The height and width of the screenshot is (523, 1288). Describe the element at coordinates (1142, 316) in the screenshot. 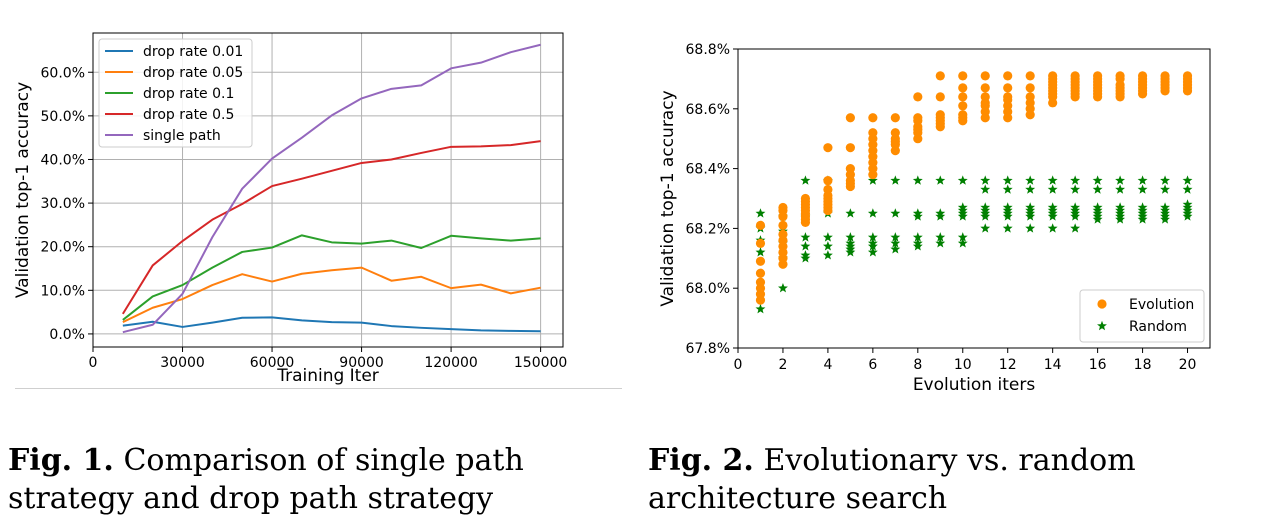

I see `legend: Evolution Random` at that location.